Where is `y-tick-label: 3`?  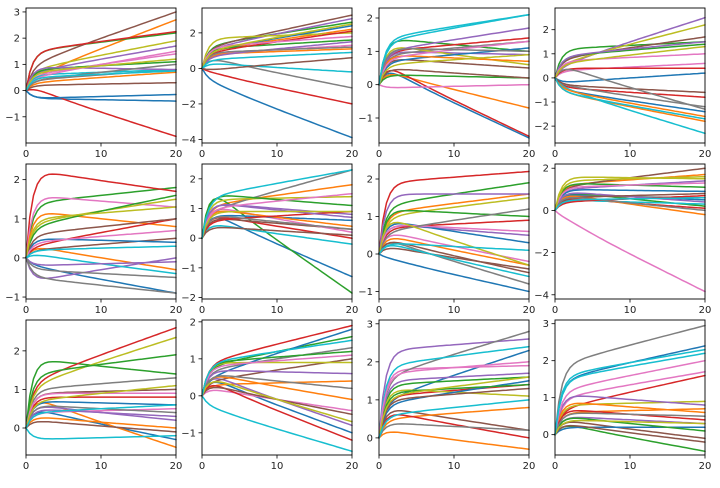 y-tick-label: 3 is located at coordinates (370, 324).